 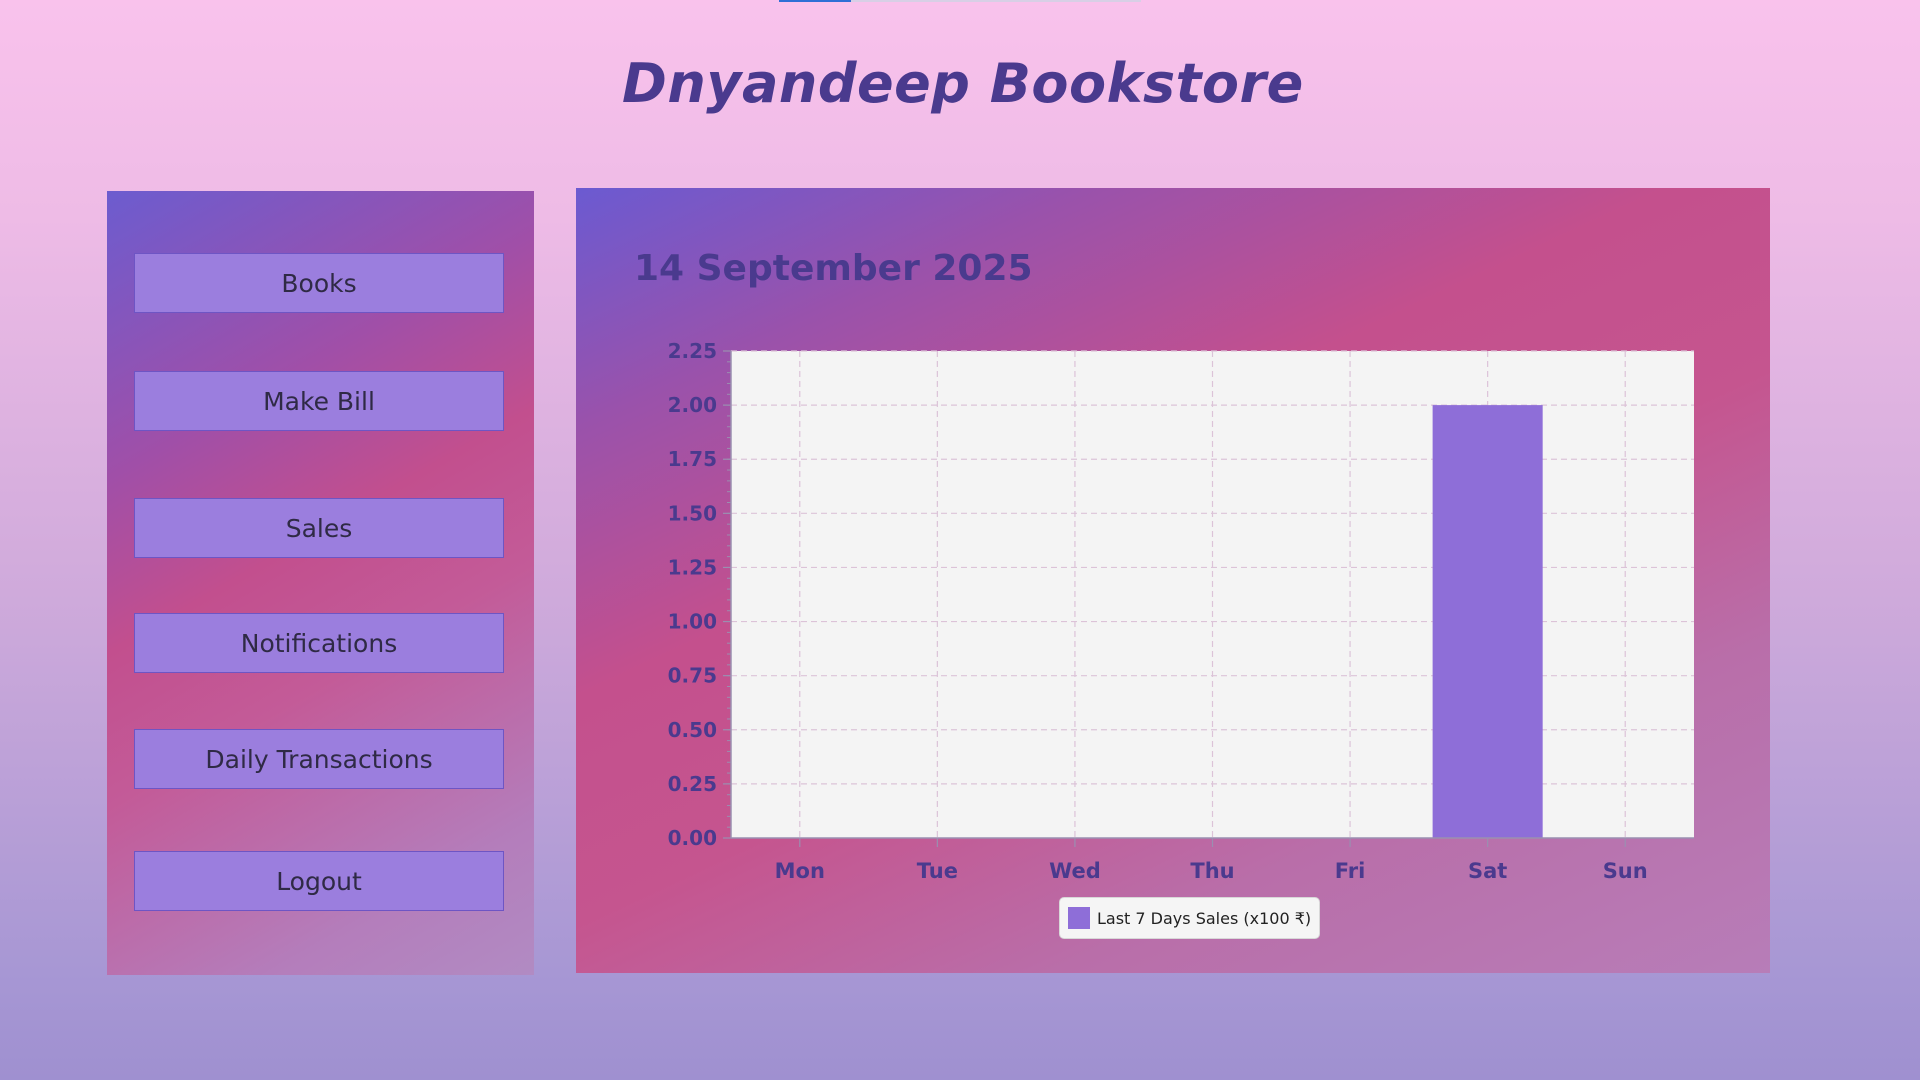 What do you see at coordinates (692, 513) in the screenshot?
I see `y-tick-label: 1.50` at bounding box center [692, 513].